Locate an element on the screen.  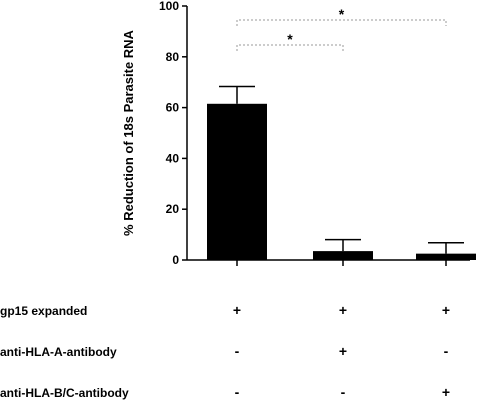
condition-label: gp15 expanded is located at coordinates (43, 311).